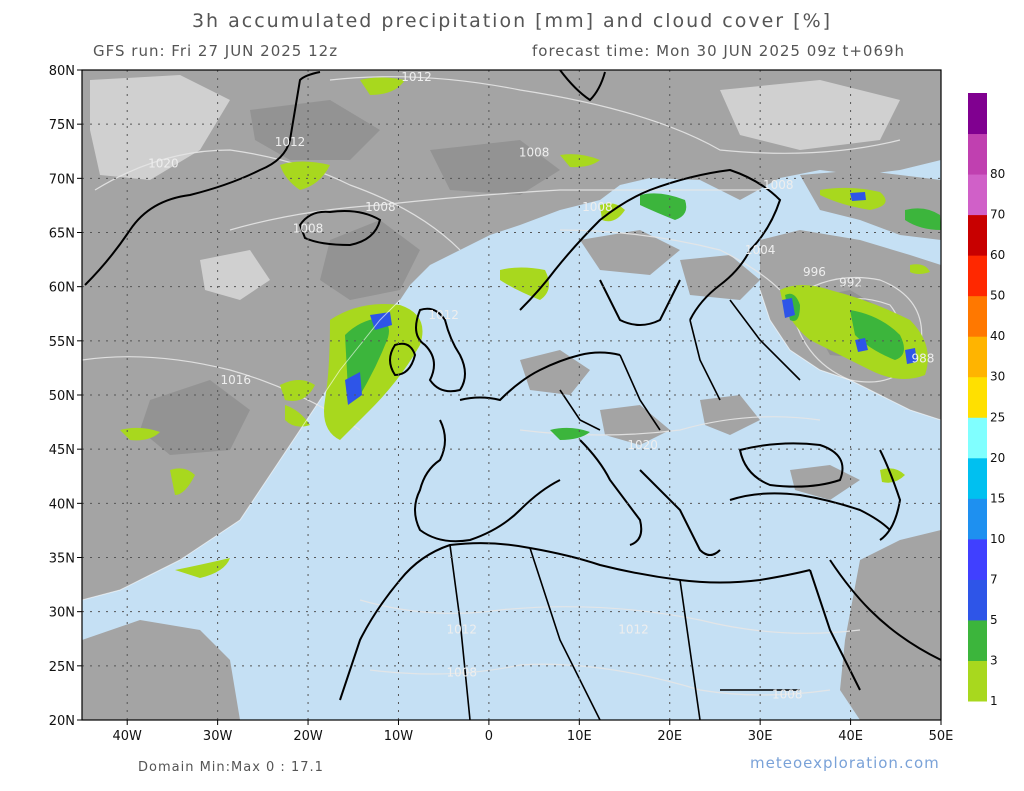 The image size is (1024, 791). Describe the element at coordinates (62, 234) in the screenshot. I see `lat-tick-label: 65N` at that location.